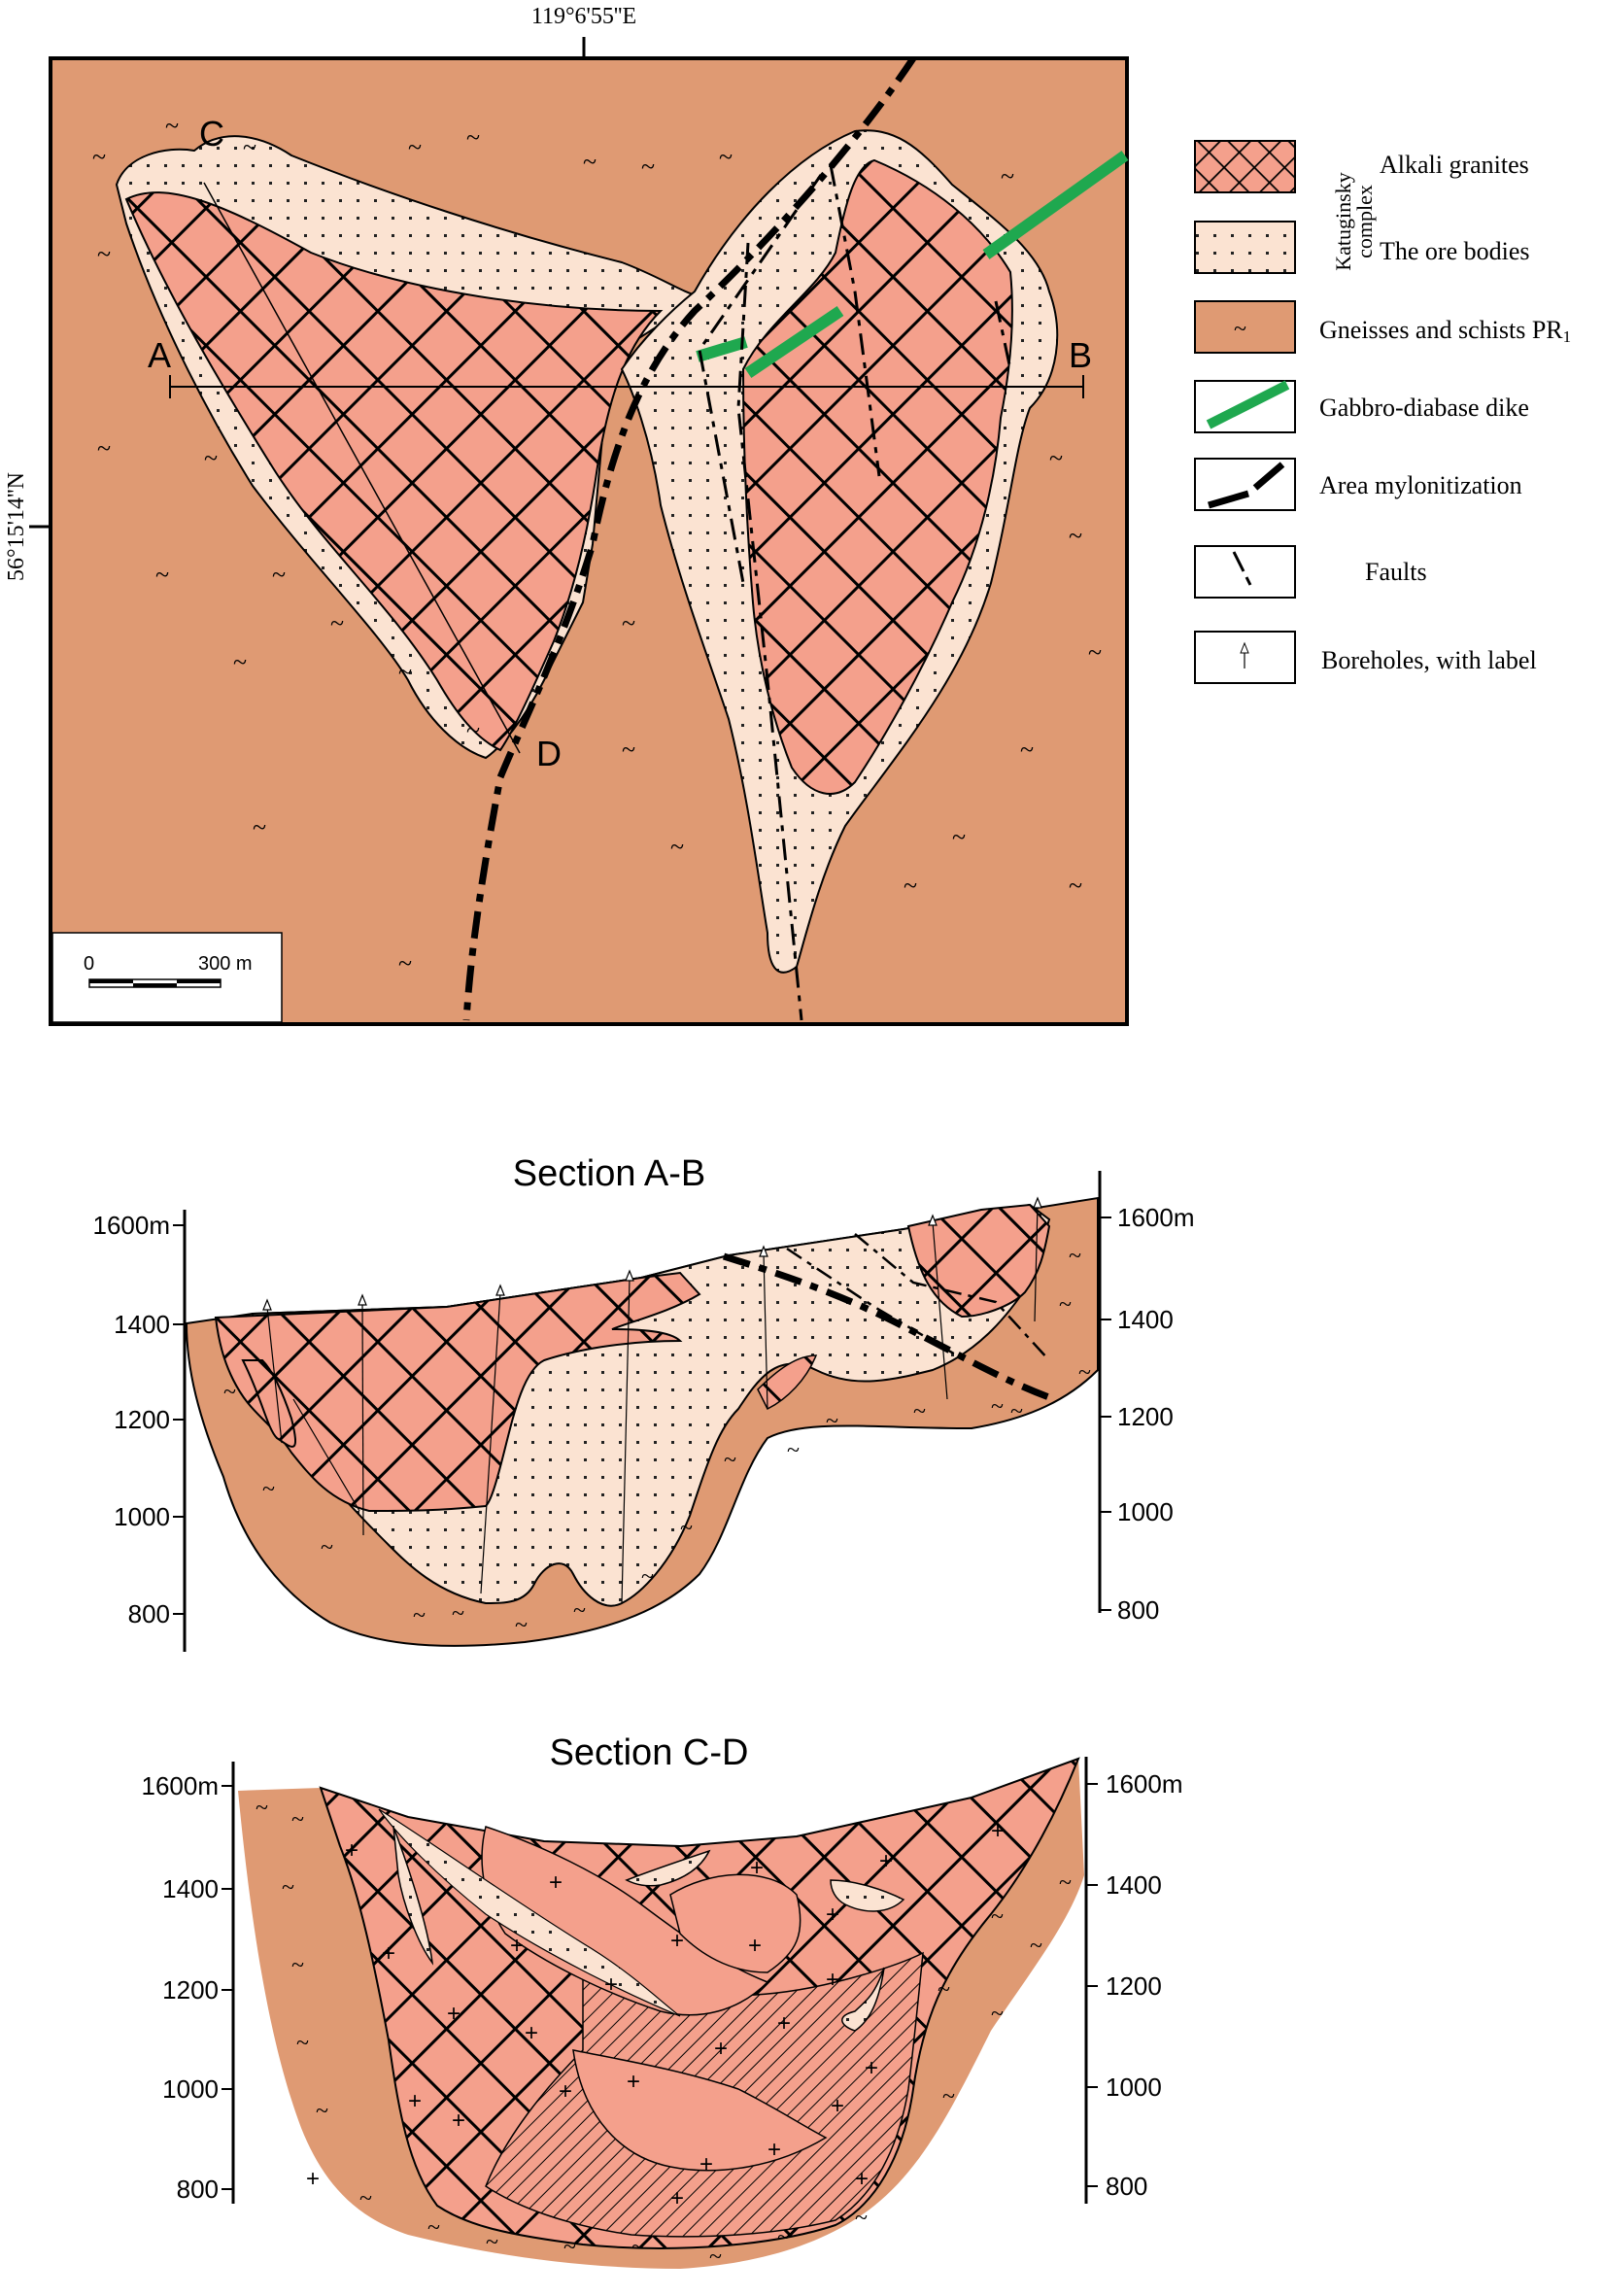  What do you see at coordinates (1138, 1610) in the screenshot?
I see `ab-right-tick-800: 800` at bounding box center [1138, 1610].